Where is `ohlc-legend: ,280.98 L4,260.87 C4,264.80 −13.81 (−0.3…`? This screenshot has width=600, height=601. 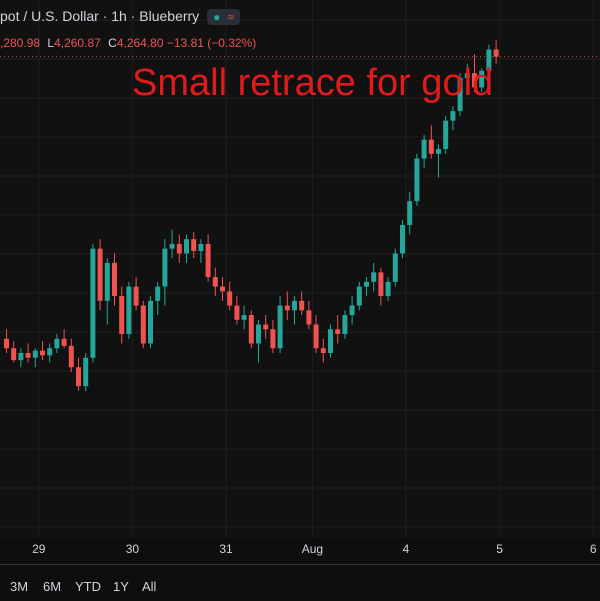
ohlc-legend: ,280.98 L4,260.87 C4,264.80 −13.81 (−0.3… is located at coordinates (128, 43).